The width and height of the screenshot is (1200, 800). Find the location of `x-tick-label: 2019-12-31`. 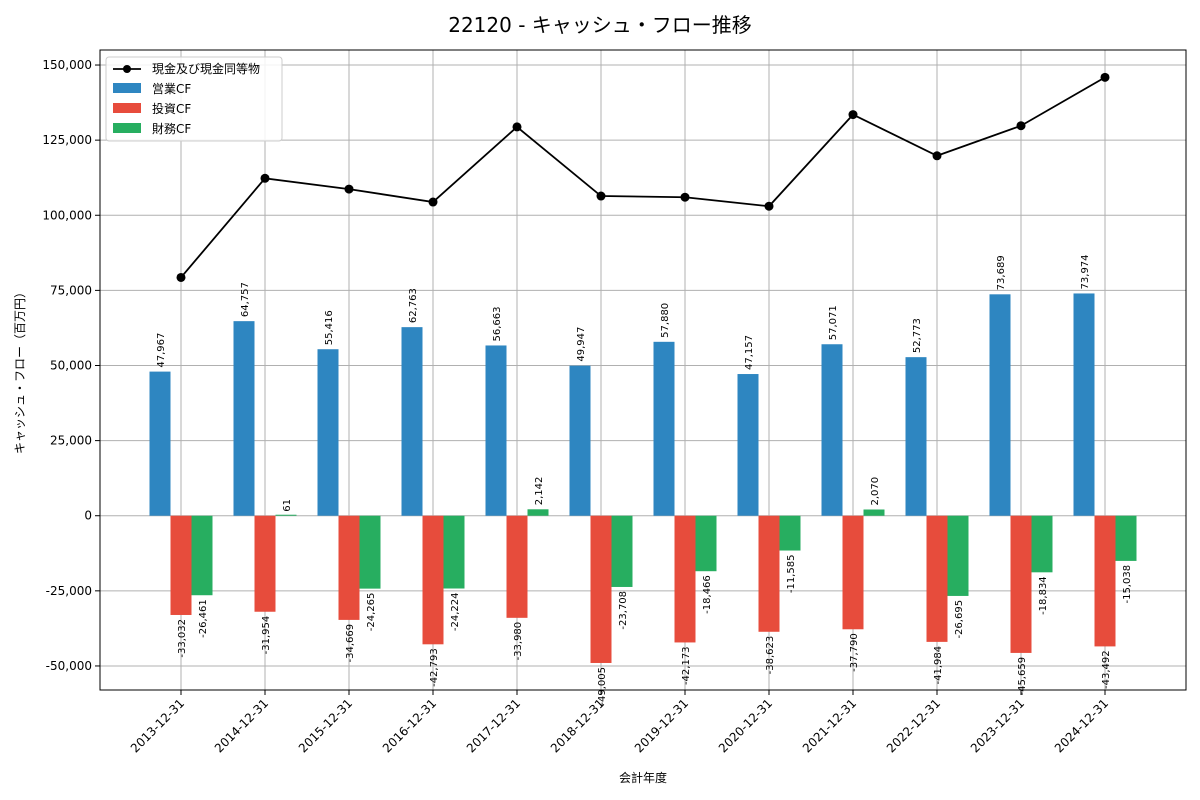

x-tick-label: 2019-12-31 is located at coordinates (661, 725).